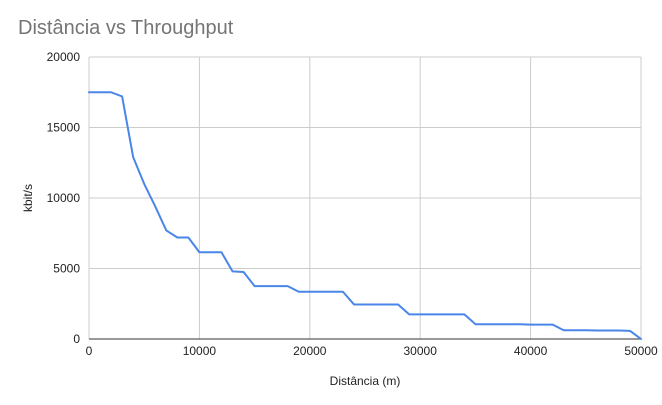  What do you see at coordinates (66, 269) in the screenshot?
I see `y-tick-label: 5000` at bounding box center [66, 269].